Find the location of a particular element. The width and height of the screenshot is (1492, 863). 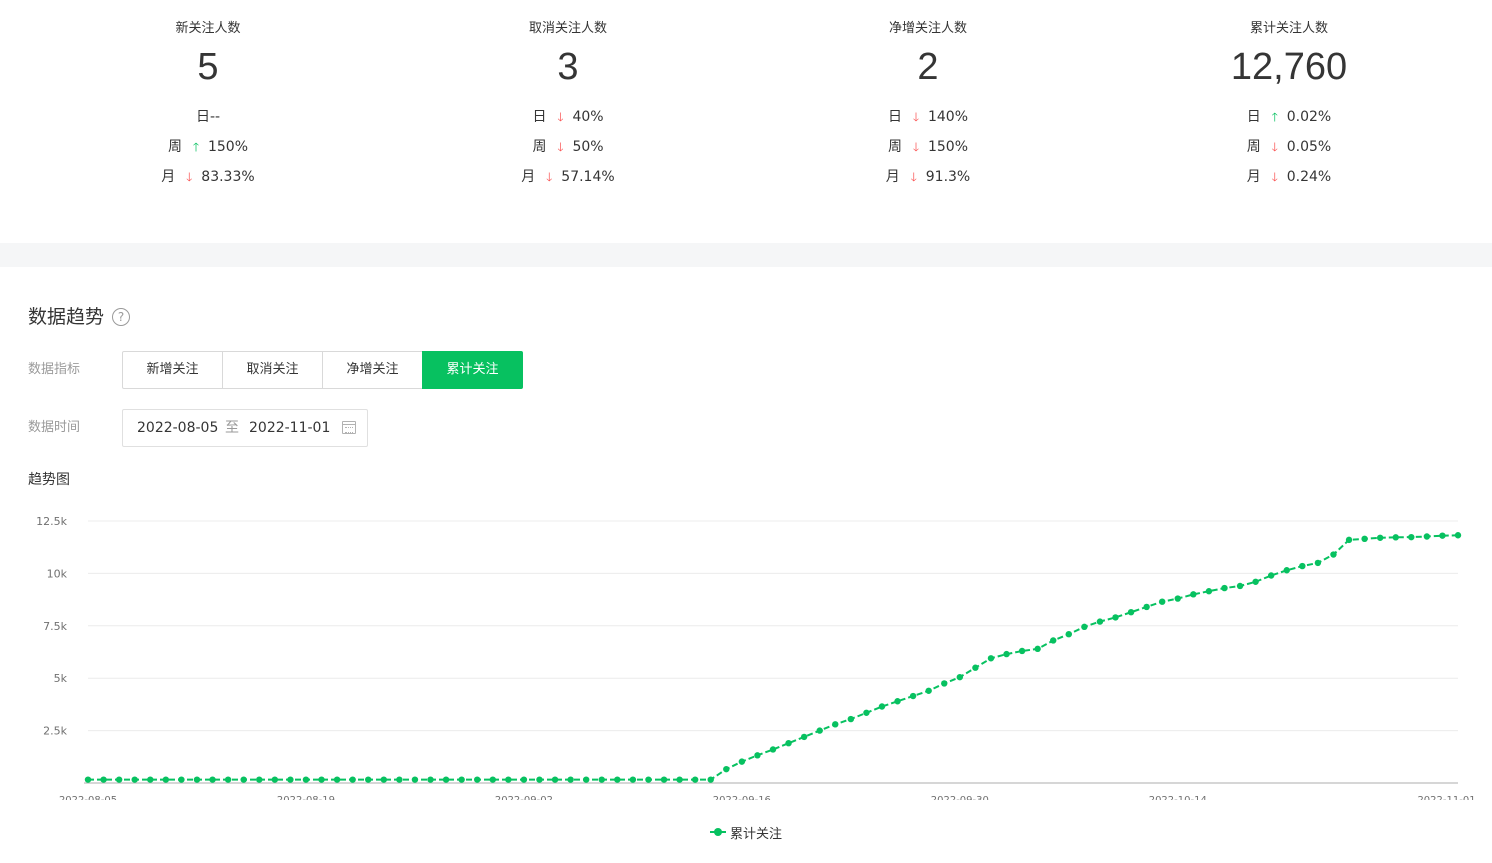

metric-unfollows-button: 取消关注 is located at coordinates (272, 370).